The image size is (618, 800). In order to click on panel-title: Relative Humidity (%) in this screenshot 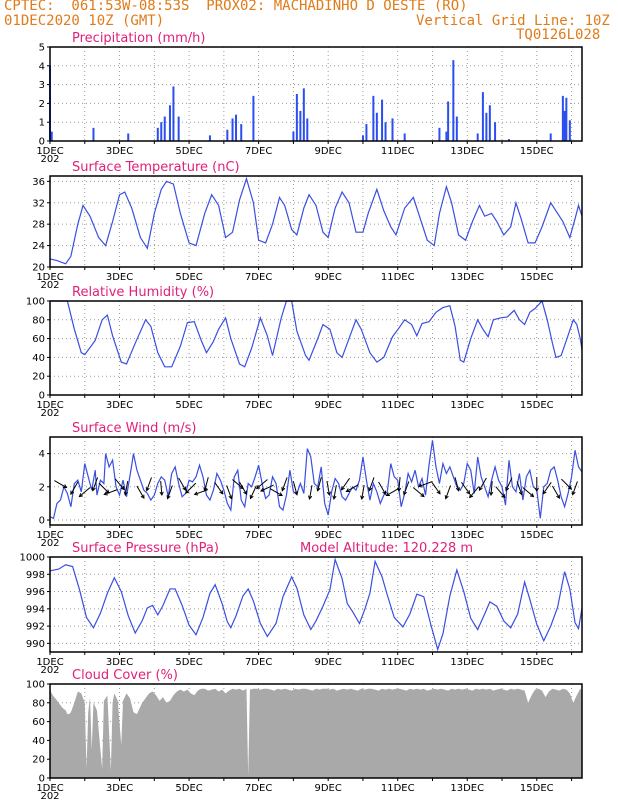, I will do `click(143, 292)`.